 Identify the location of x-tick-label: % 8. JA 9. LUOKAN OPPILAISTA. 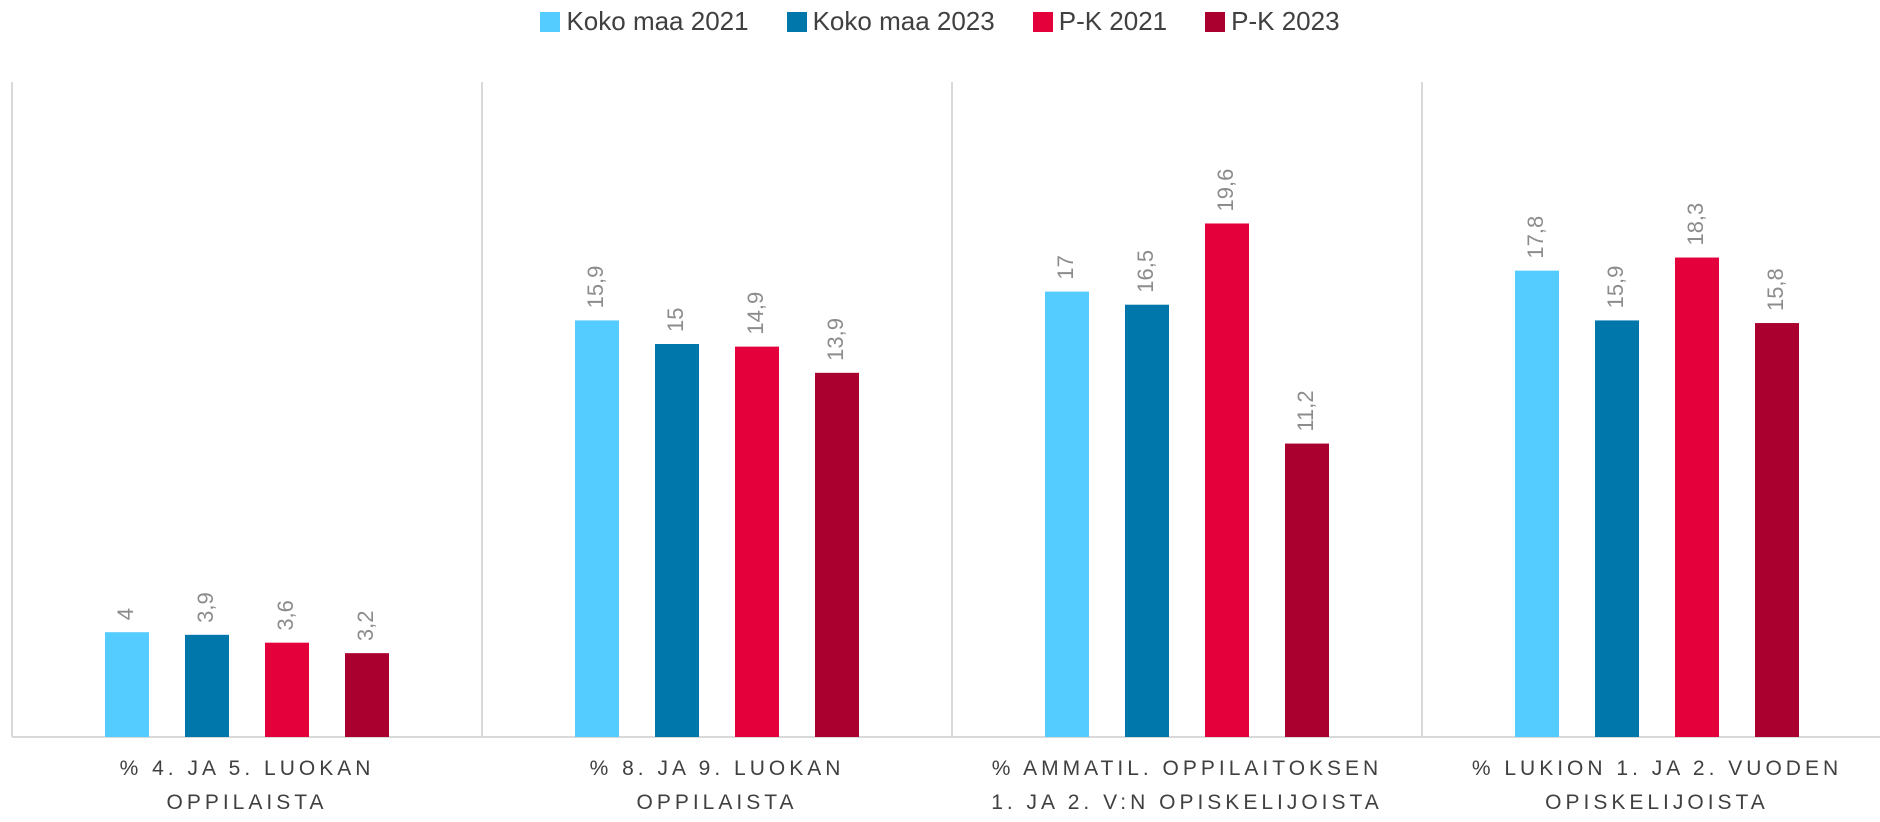
(717, 785).